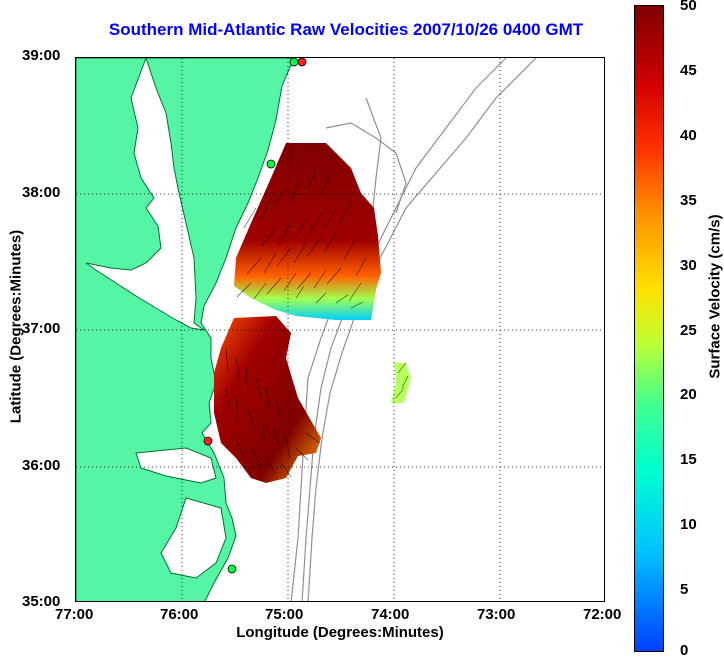 Image resolution: width=724 pixels, height=659 pixels. What do you see at coordinates (193, 538) in the screenshot?
I see `pamlico-sound` at bounding box center [193, 538].